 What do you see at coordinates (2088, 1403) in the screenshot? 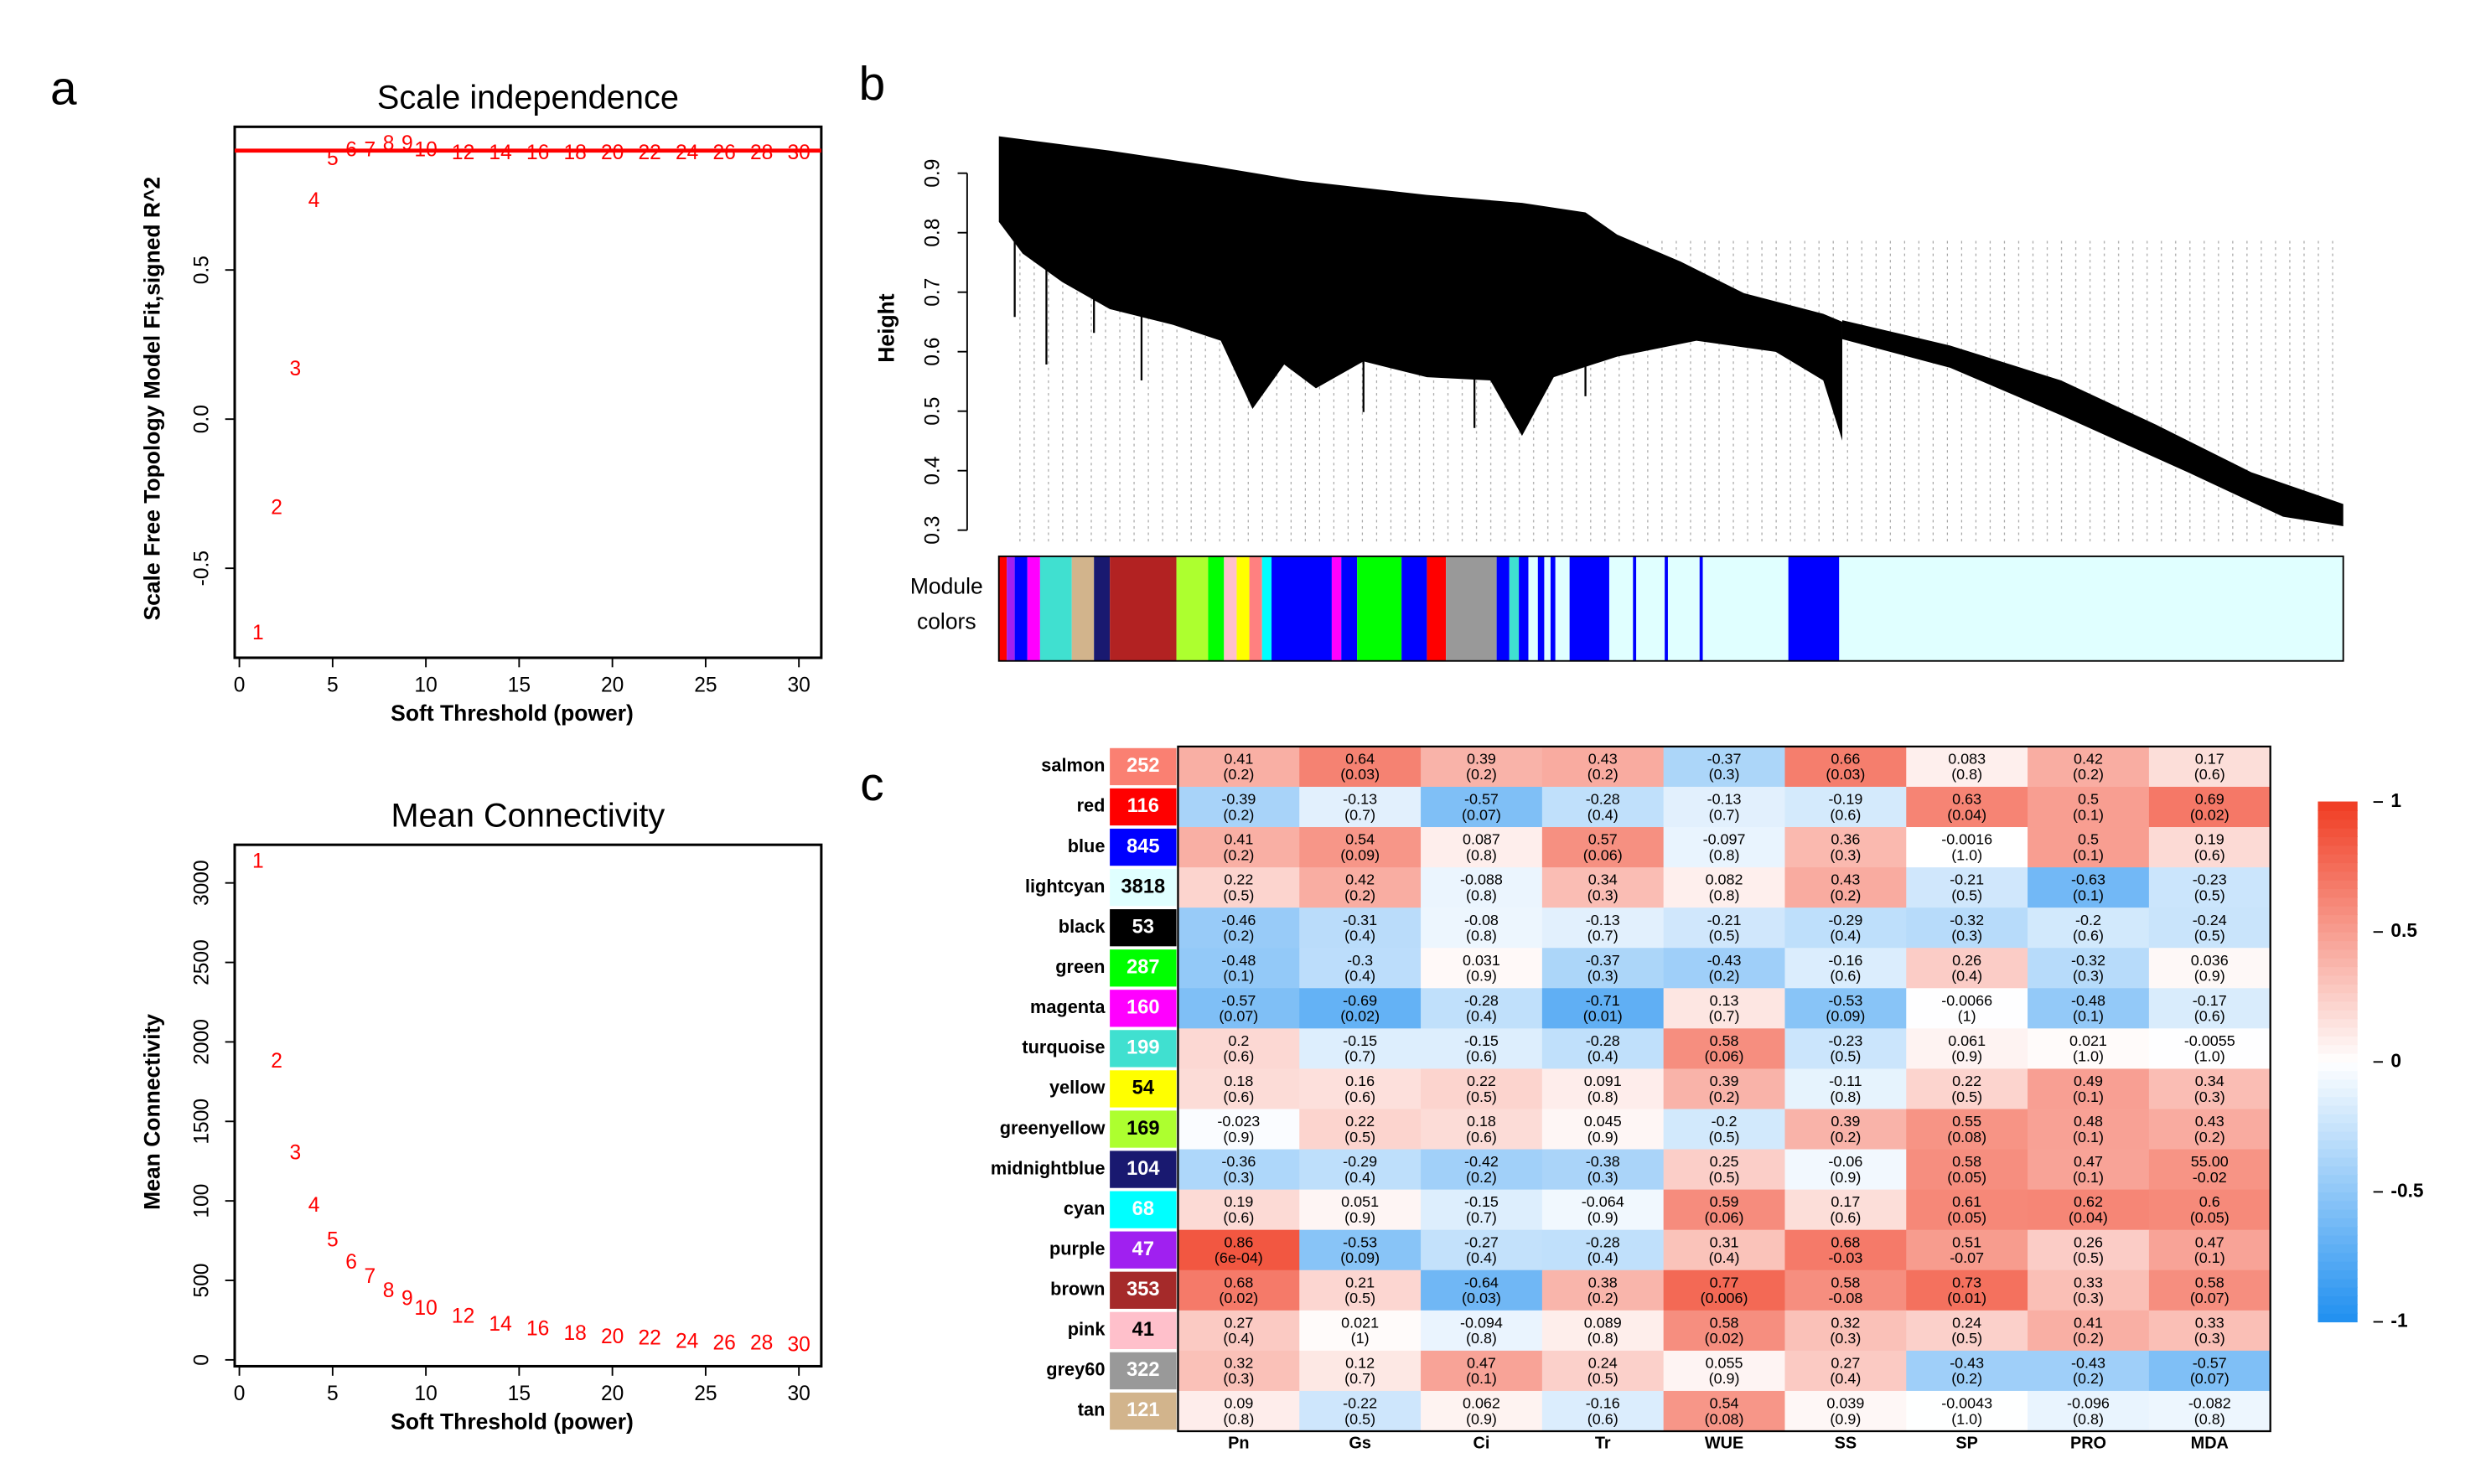
I see `cell-value: -0.096` at bounding box center [2088, 1403].